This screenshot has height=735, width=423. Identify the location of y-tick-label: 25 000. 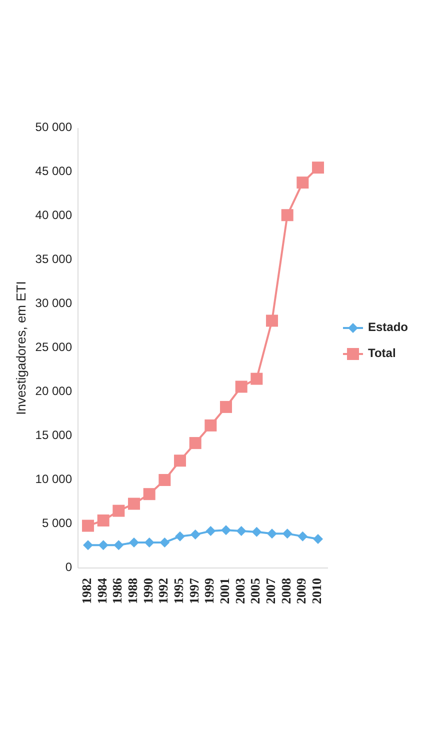
(53, 347).